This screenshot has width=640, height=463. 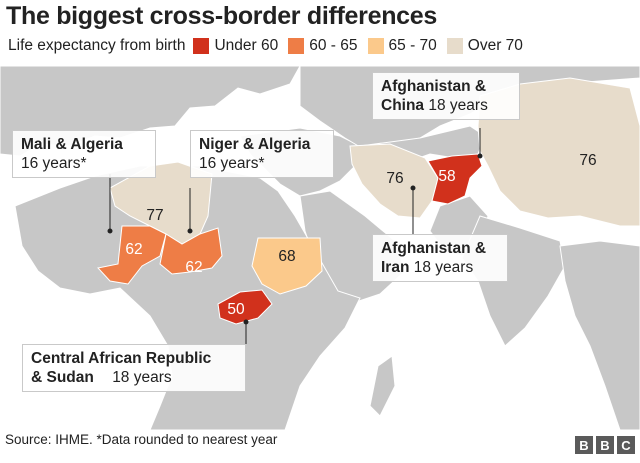 What do you see at coordinates (246, 45) in the screenshot?
I see `legend-item-label: Under 60` at bounding box center [246, 45].